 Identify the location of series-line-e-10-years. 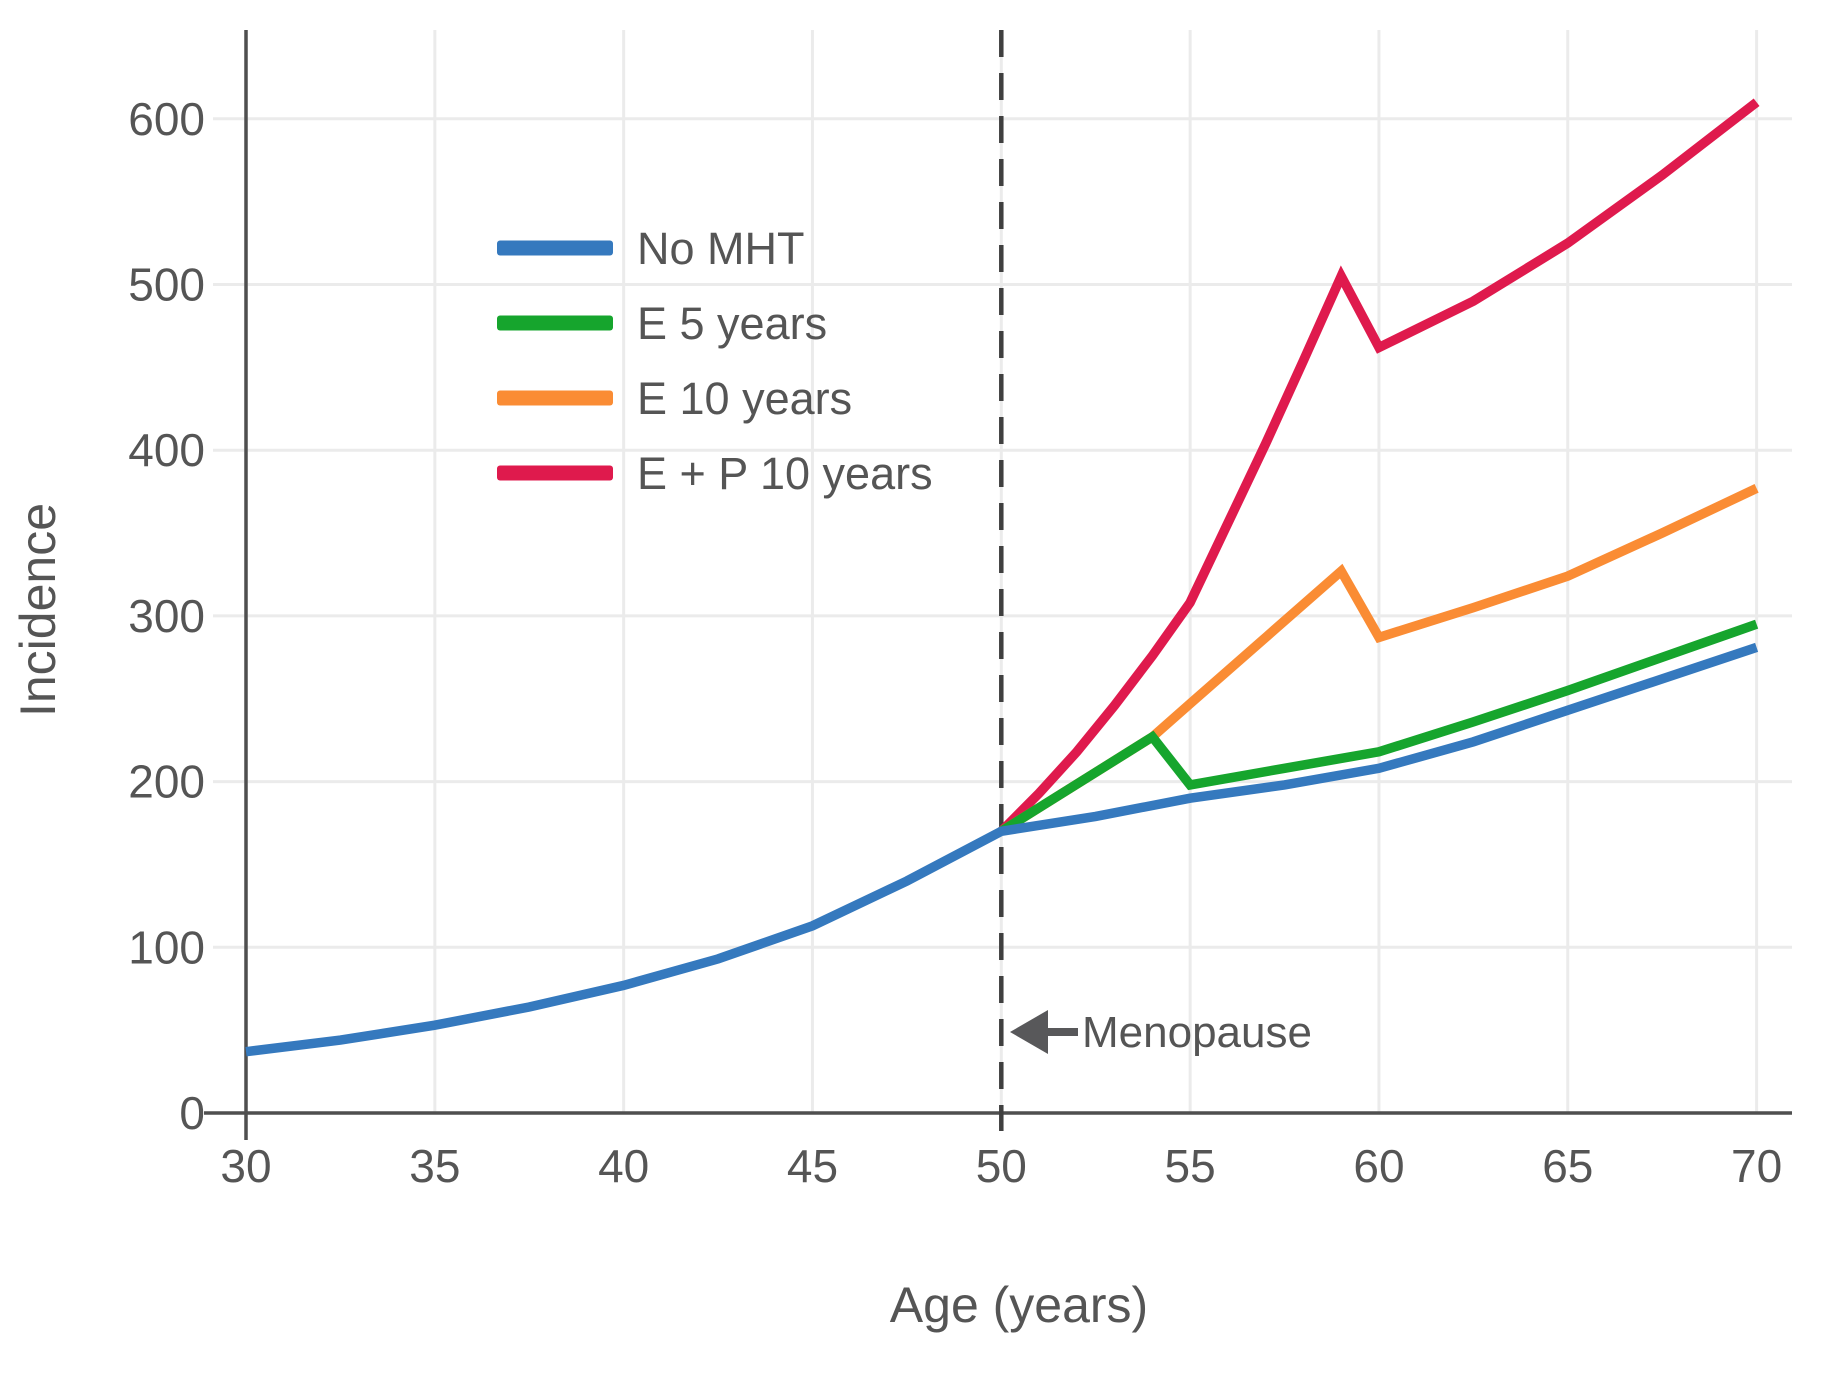
(1378, 660).